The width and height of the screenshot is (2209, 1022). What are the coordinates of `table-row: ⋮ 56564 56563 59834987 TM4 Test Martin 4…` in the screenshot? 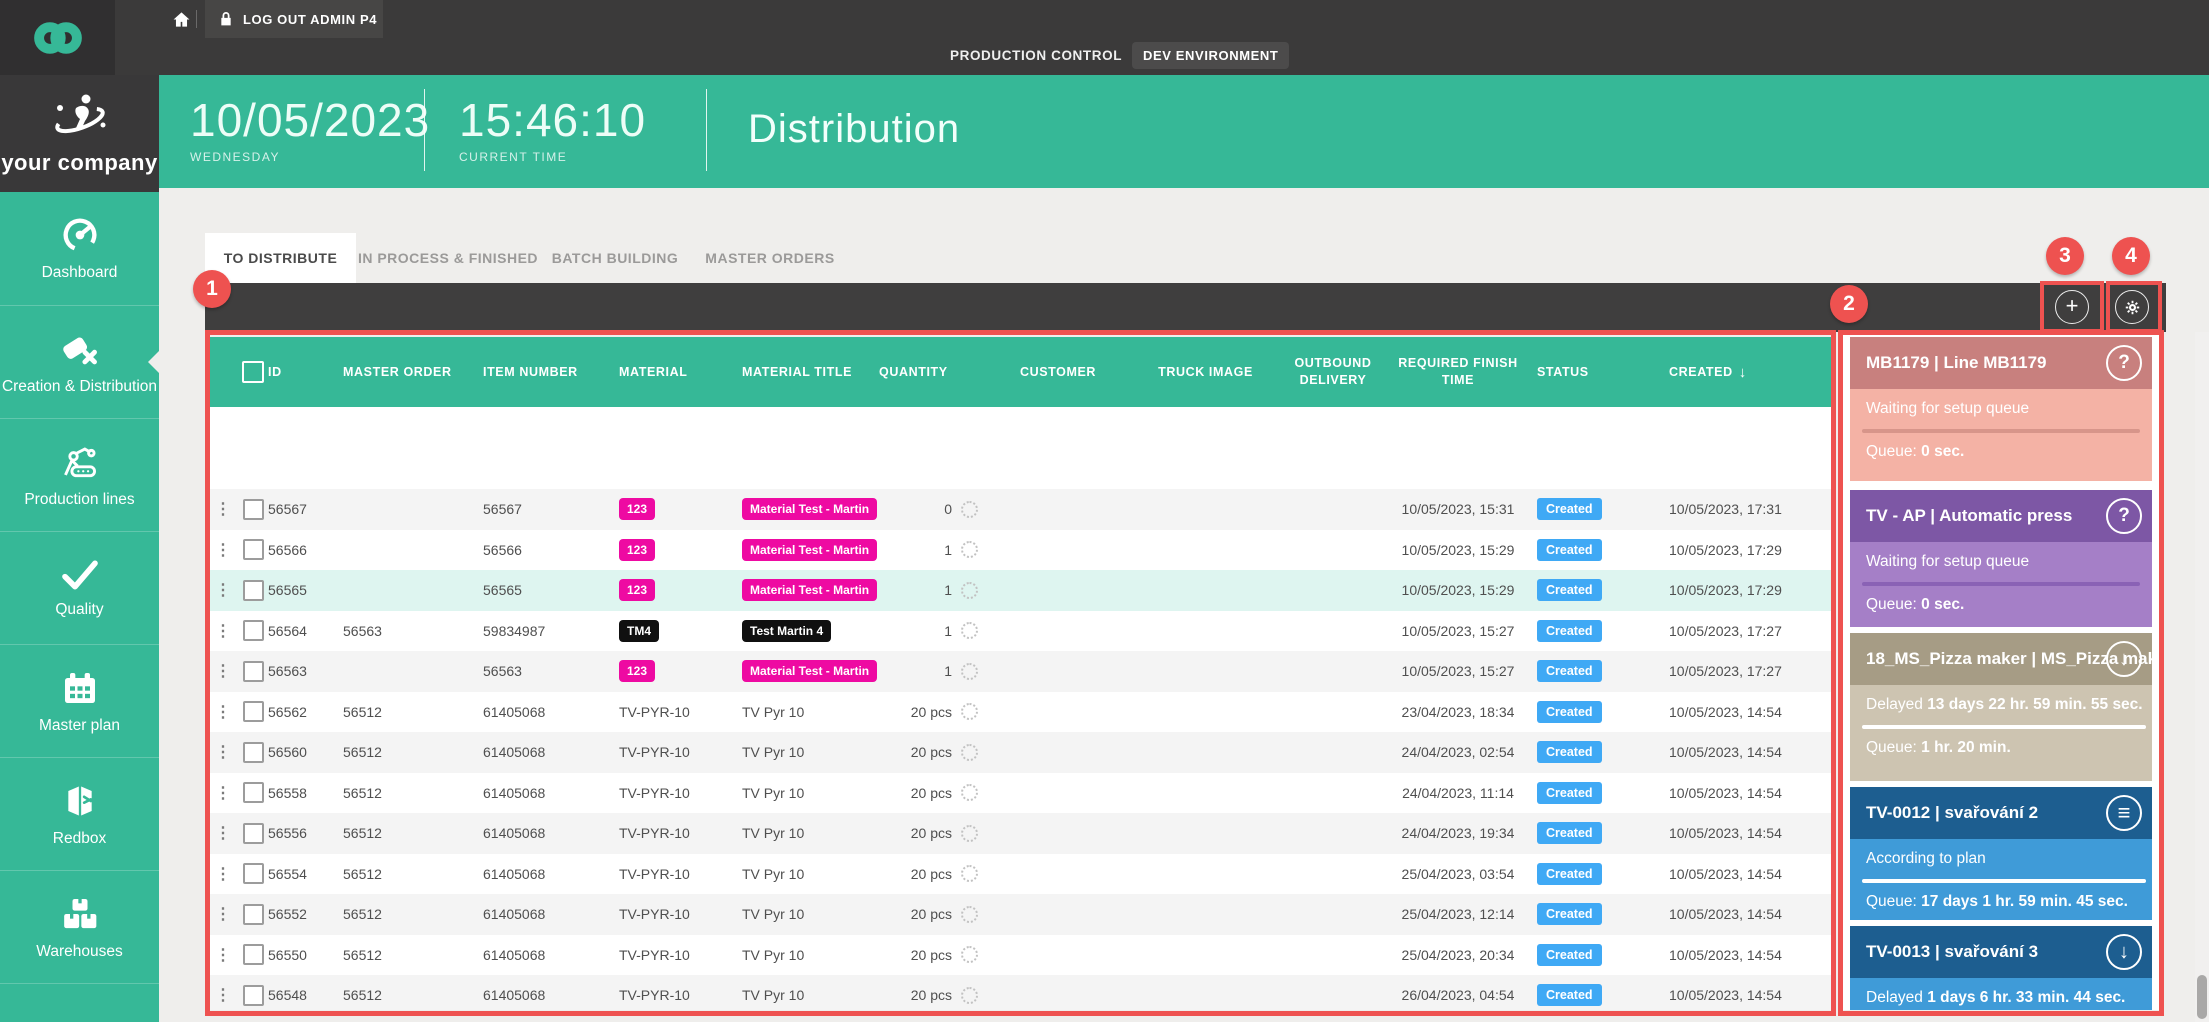 It's located at (1020, 630).